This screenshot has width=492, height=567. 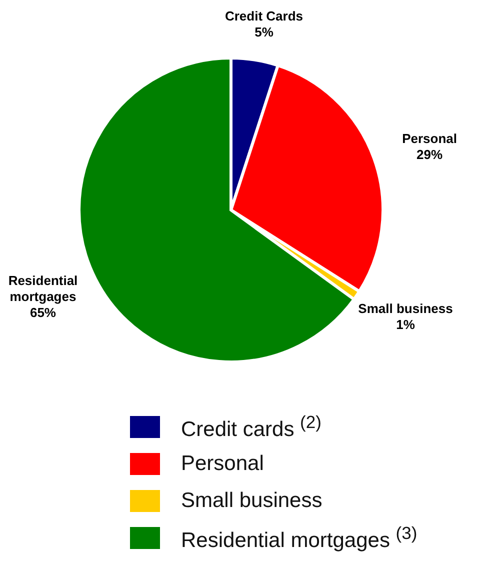 What do you see at coordinates (251, 500) in the screenshot?
I see `legend-label: Small business` at bounding box center [251, 500].